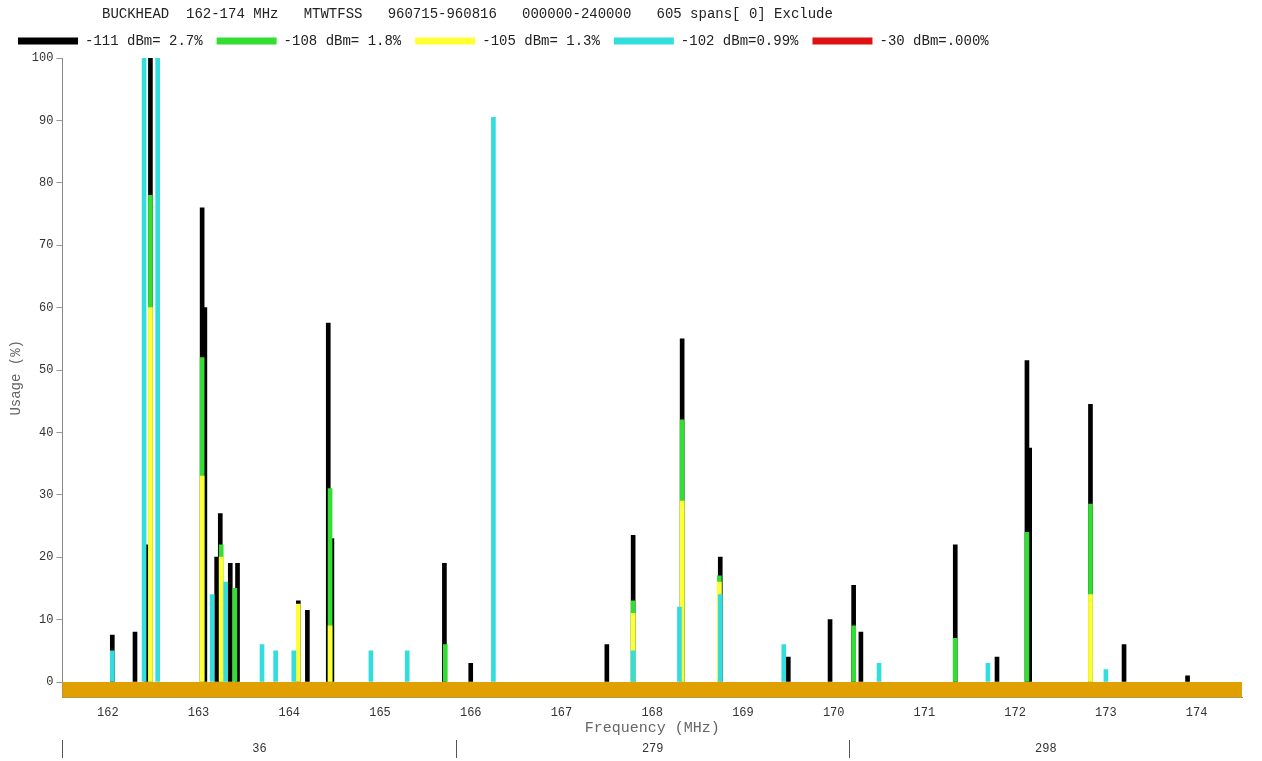 This screenshot has width=1262, height=761. What do you see at coordinates (470, 712) in the screenshot?
I see `x-tick-label: 166` at bounding box center [470, 712].